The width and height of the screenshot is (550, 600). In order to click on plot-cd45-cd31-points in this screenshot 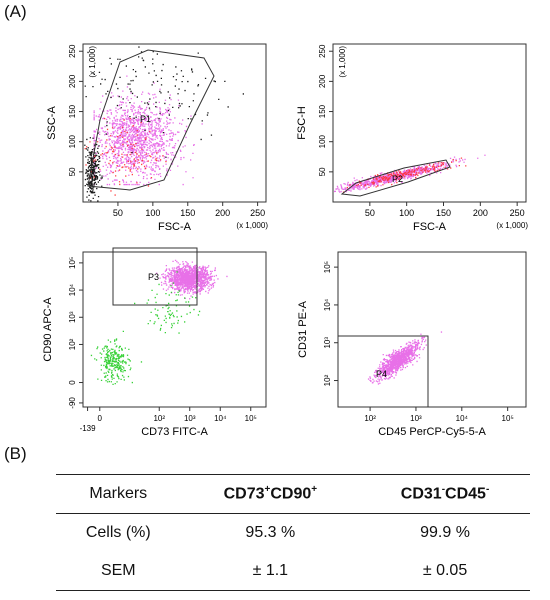, I will do `click(405, 358)`.